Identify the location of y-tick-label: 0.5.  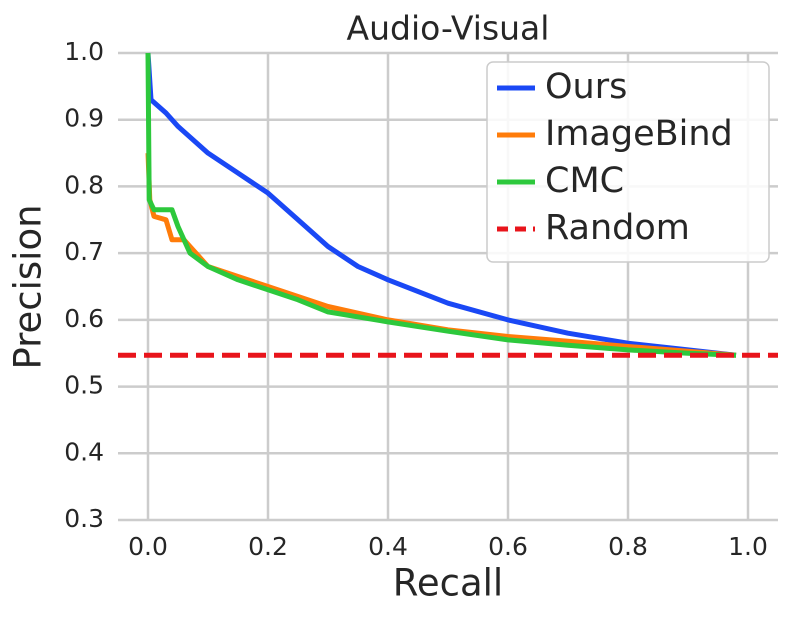
(84, 385).